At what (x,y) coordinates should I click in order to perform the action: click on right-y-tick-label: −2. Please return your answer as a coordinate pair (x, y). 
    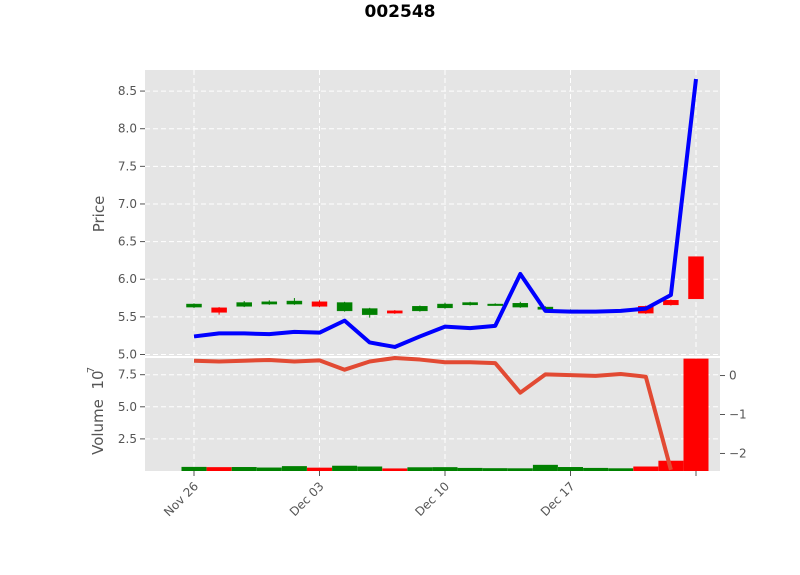
    Looking at the image, I should click on (738, 453).